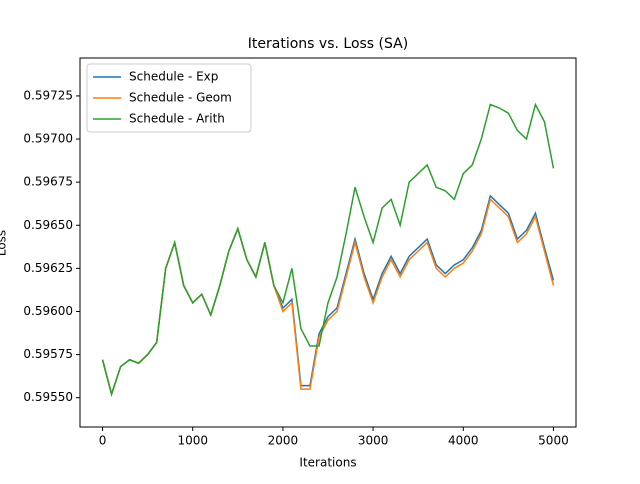 Image resolution: width=640 pixels, height=484 pixels. I want to click on legend-label: Schedule - Arith, so click(177, 119).